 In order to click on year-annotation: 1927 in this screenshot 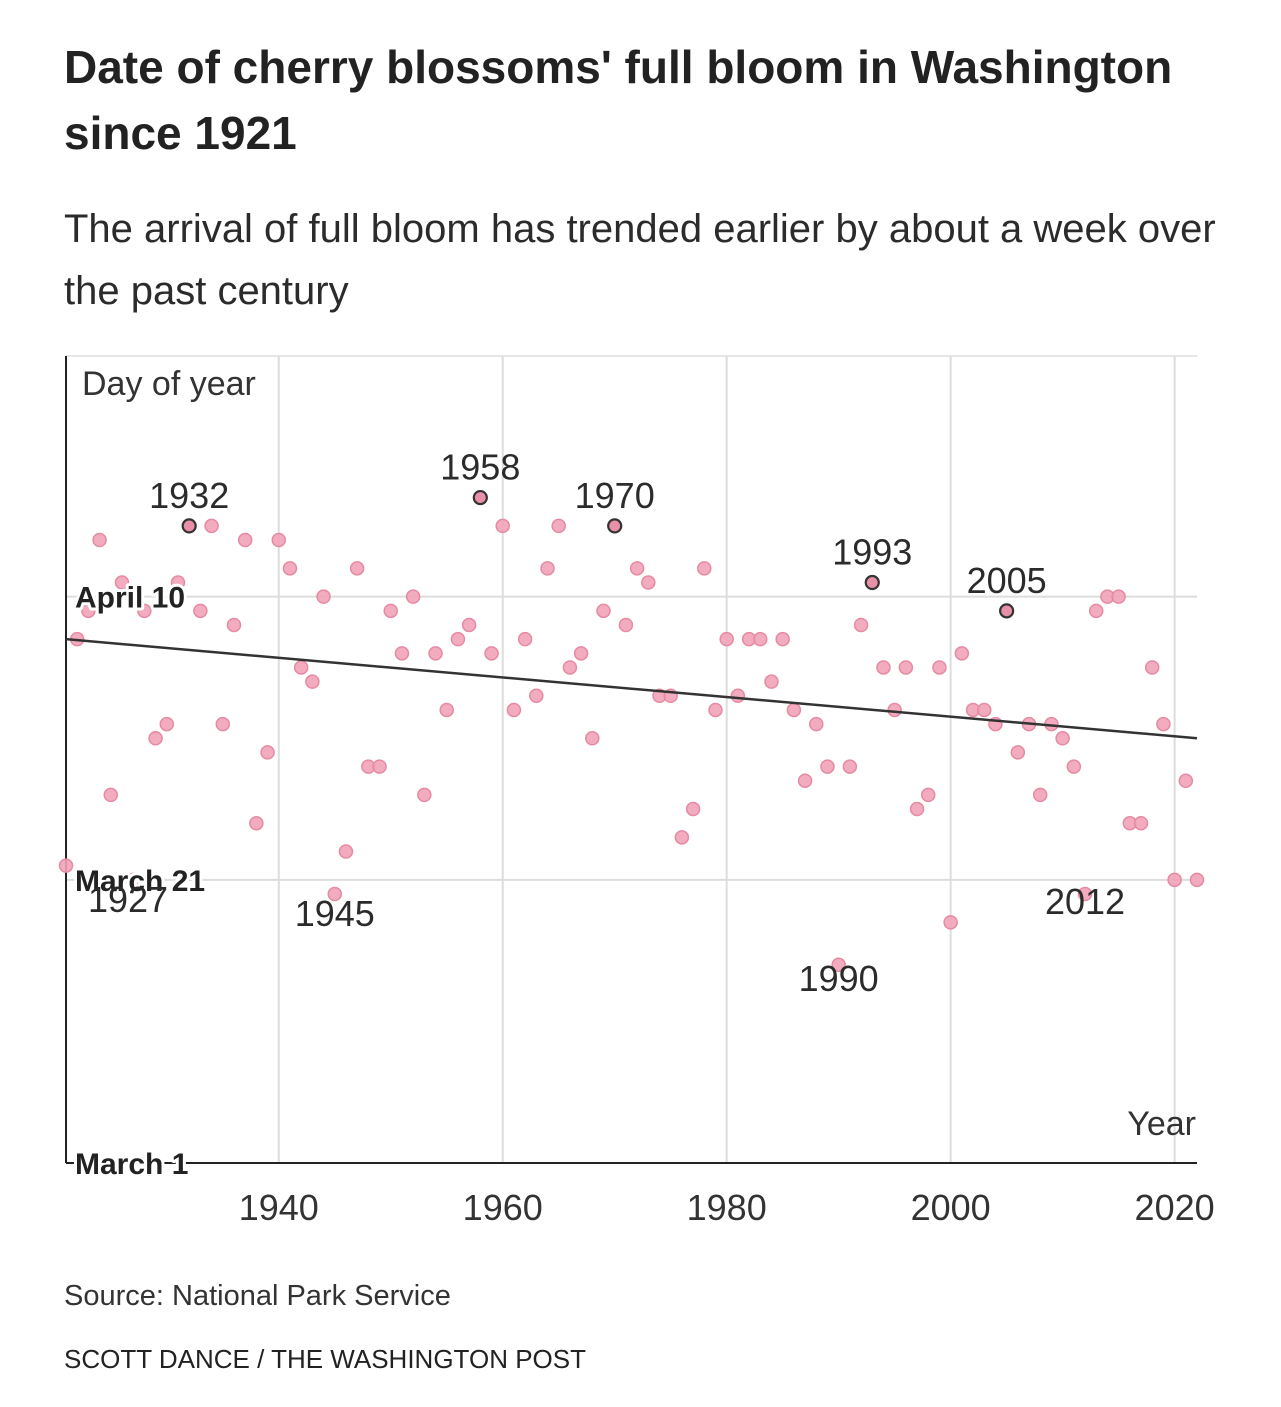, I will do `click(128, 899)`.